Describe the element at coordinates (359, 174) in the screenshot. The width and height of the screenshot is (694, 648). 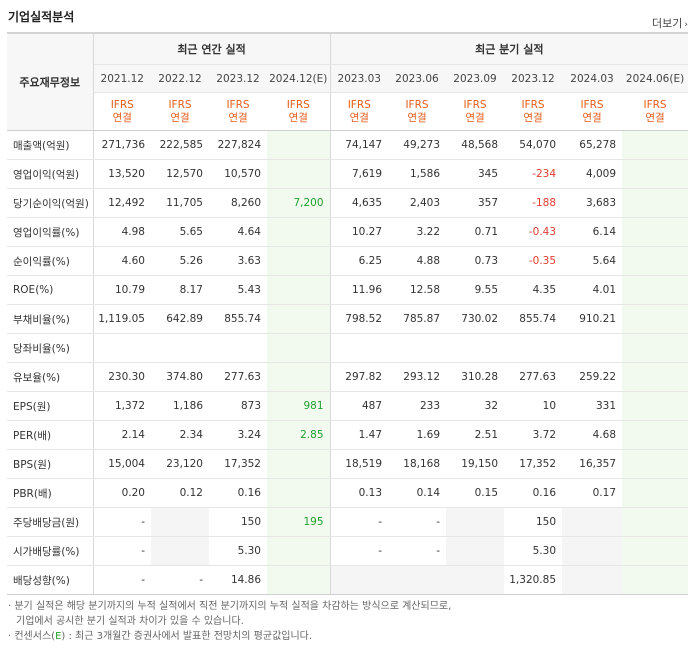
I see `table-cell: 7,619` at that location.